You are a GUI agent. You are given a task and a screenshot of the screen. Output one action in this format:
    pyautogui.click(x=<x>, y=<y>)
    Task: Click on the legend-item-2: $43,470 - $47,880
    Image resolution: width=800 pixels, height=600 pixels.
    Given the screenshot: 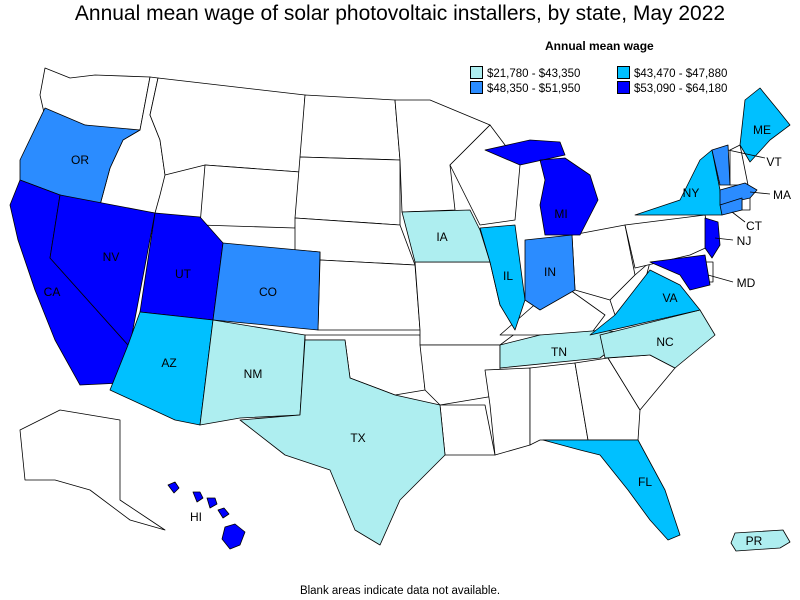 What is the action you would take?
    pyautogui.click(x=672, y=73)
    